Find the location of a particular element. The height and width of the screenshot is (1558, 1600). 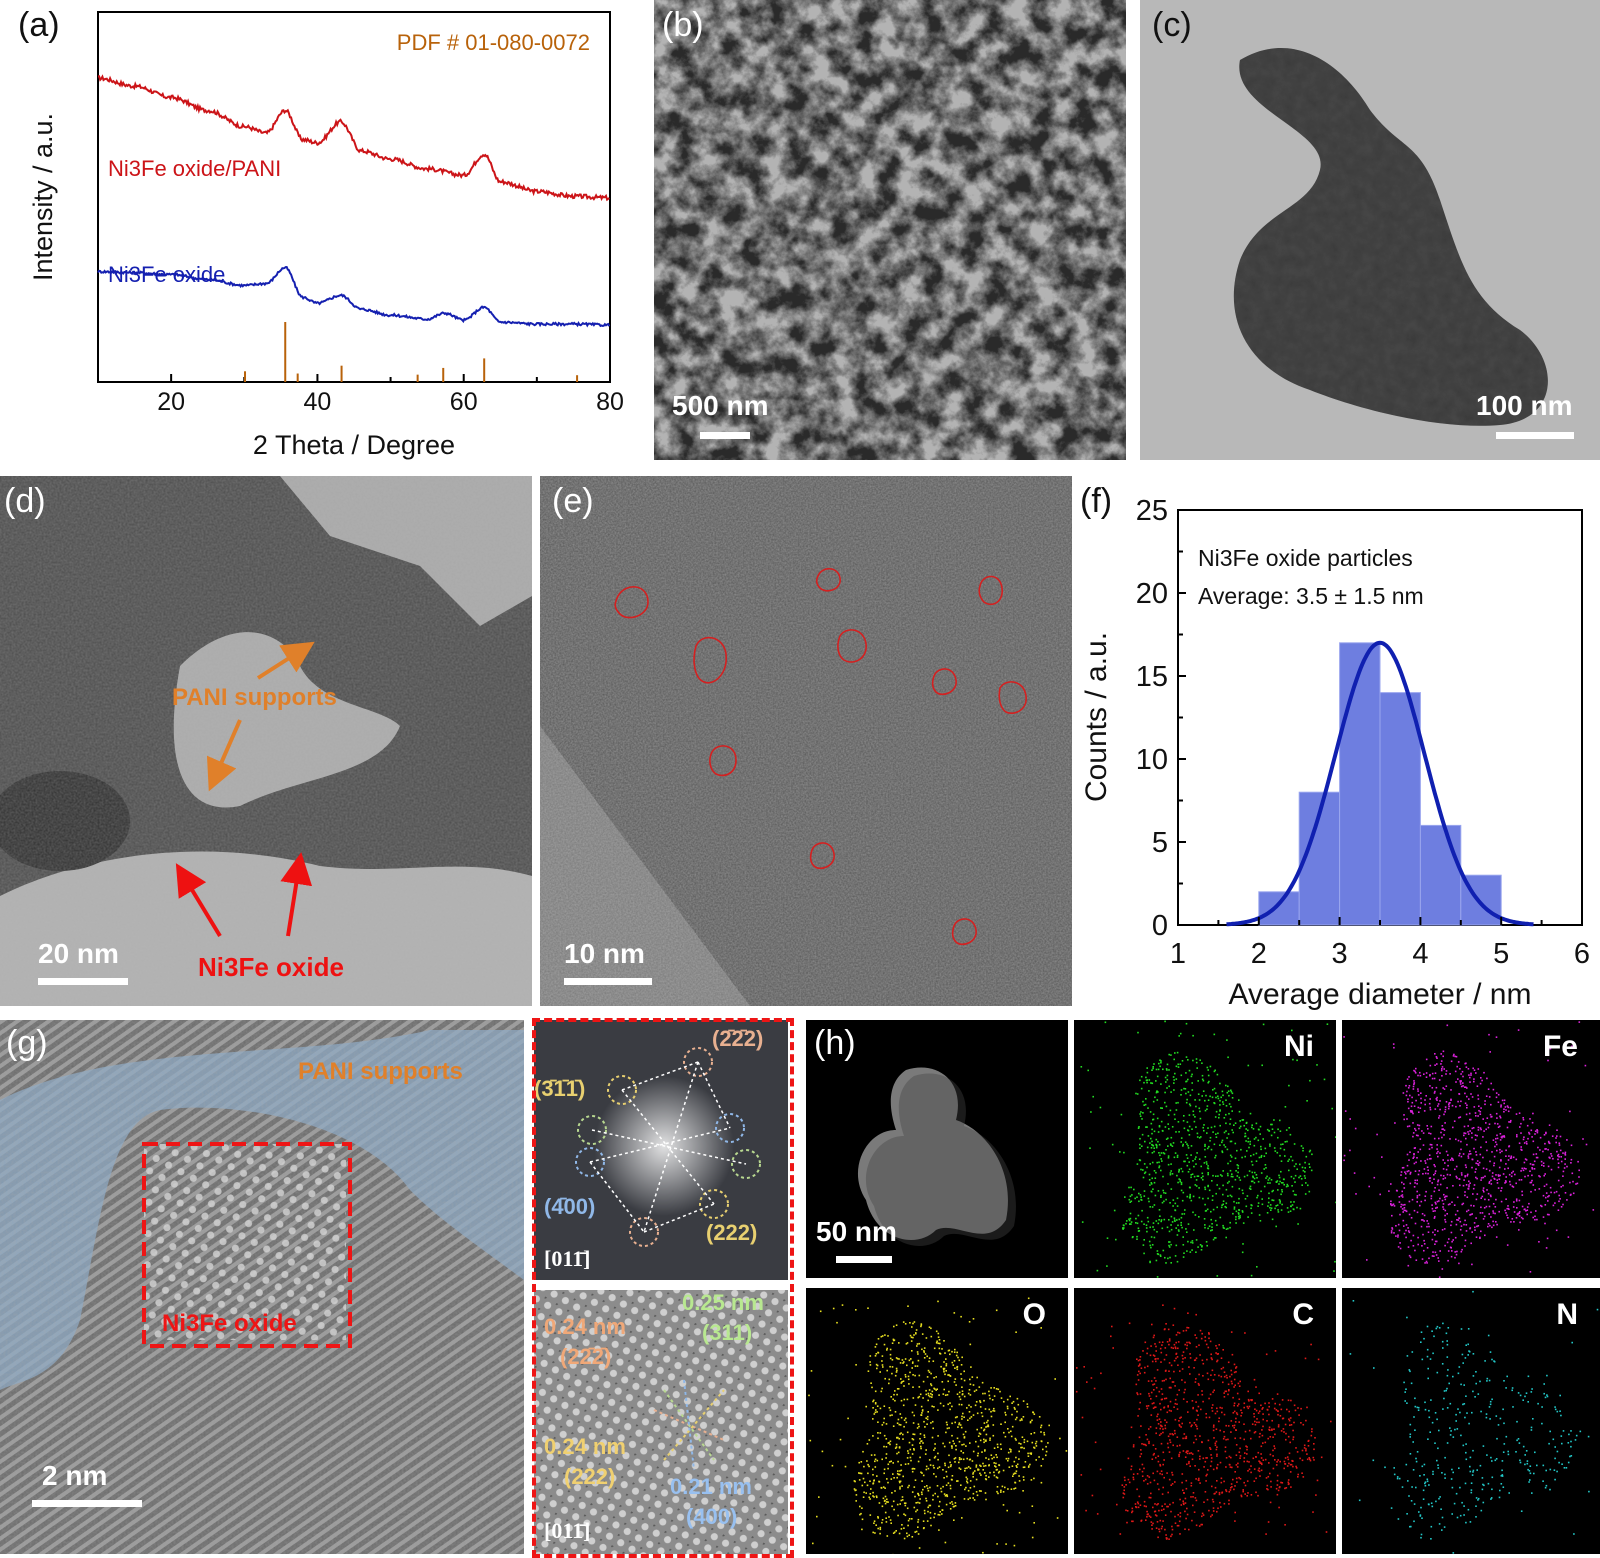

annot-arrows-d is located at coordinates (266, 741).